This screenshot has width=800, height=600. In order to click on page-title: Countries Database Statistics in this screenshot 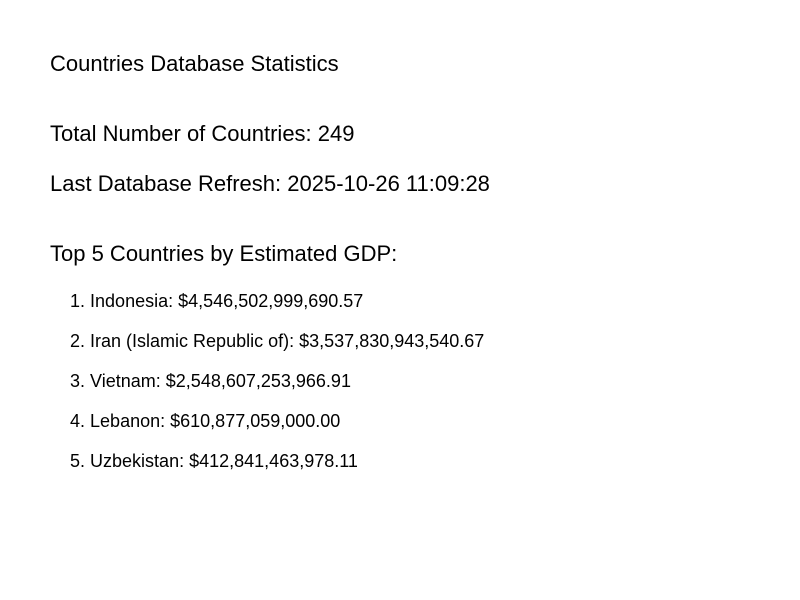, I will do `click(194, 63)`.